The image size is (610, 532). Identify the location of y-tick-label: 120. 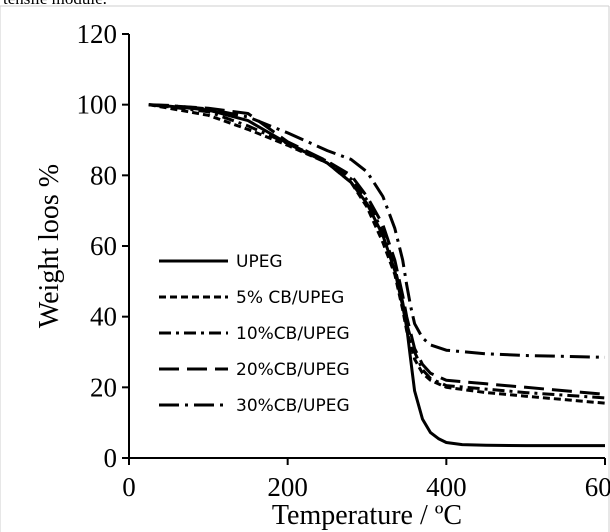
(97, 34).